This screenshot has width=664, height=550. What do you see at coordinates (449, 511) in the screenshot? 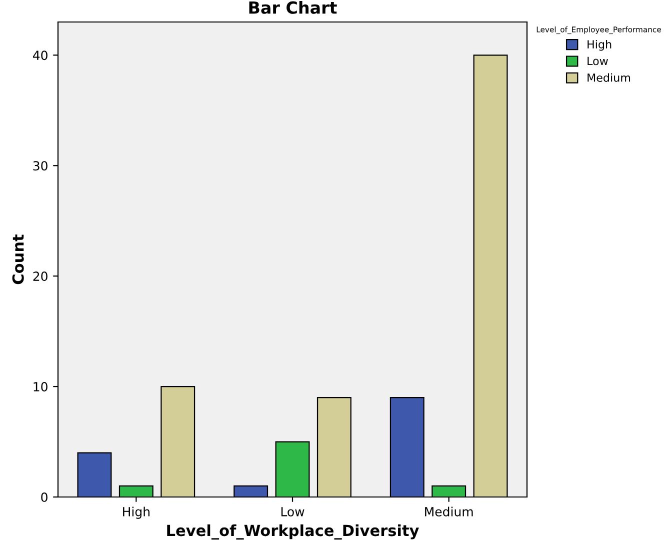
I see `x-tick-label: Medium` at bounding box center [449, 511].